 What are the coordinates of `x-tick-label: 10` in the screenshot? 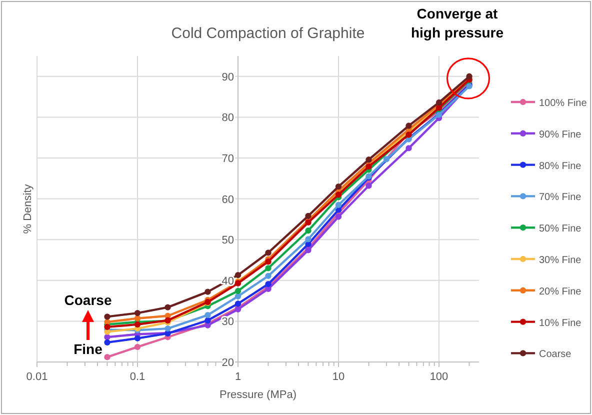 It's located at (338, 377).